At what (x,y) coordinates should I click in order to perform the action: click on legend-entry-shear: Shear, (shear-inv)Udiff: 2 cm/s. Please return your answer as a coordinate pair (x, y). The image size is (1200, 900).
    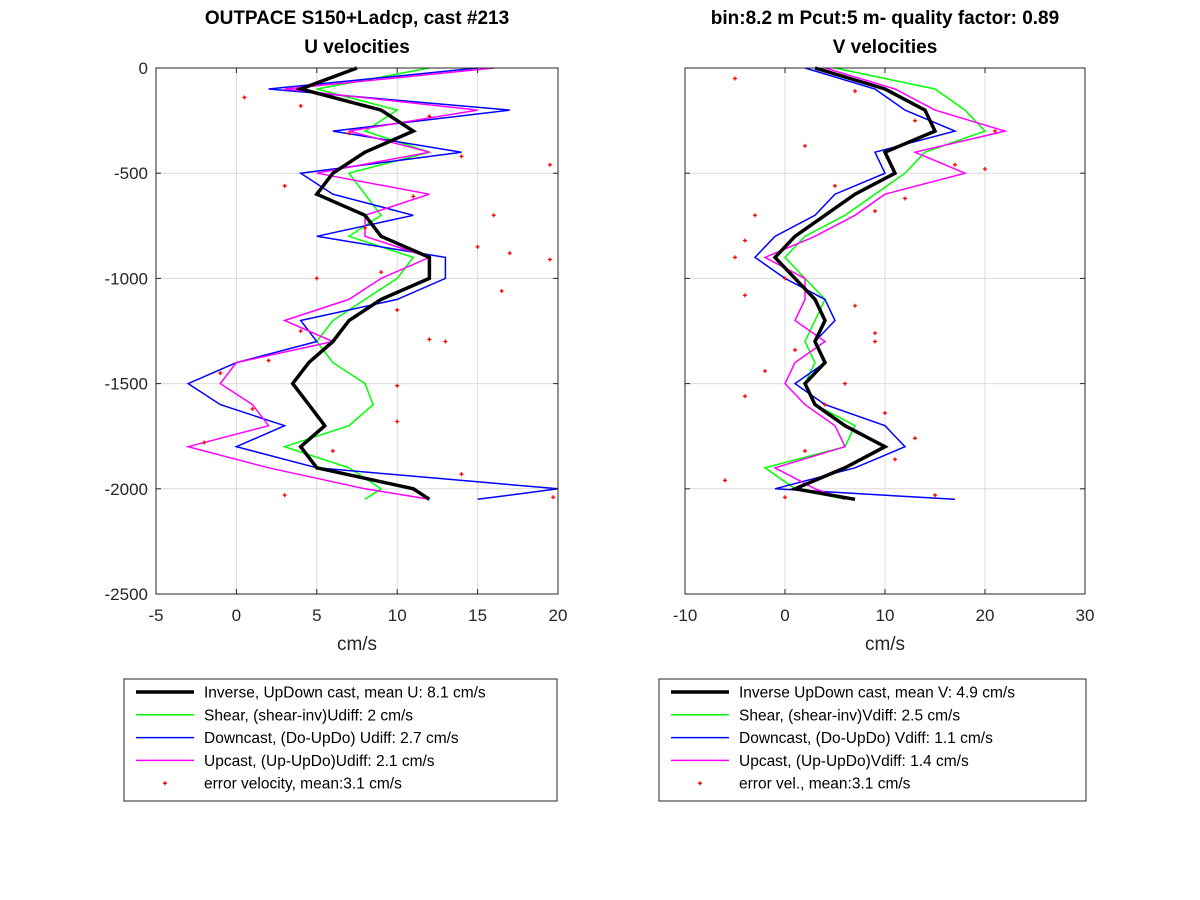
    Looking at the image, I should click on (308, 715).